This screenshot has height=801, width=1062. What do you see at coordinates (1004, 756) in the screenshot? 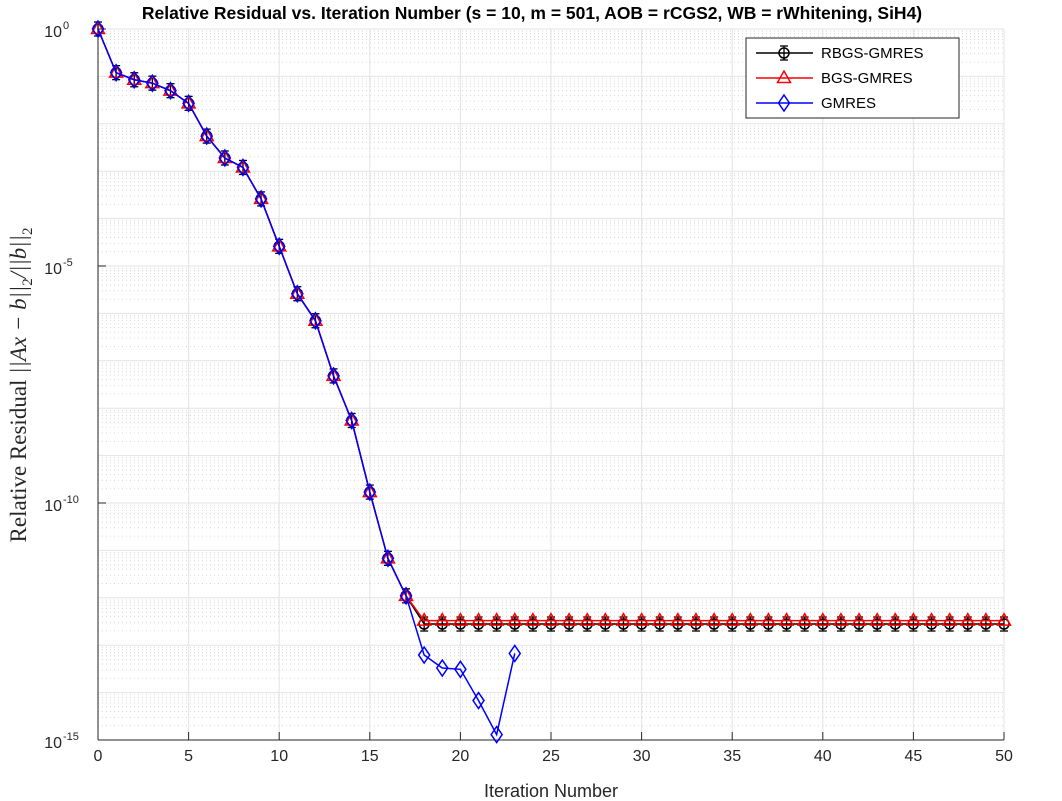
I see `x-tick-label: 50` at bounding box center [1004, 756].